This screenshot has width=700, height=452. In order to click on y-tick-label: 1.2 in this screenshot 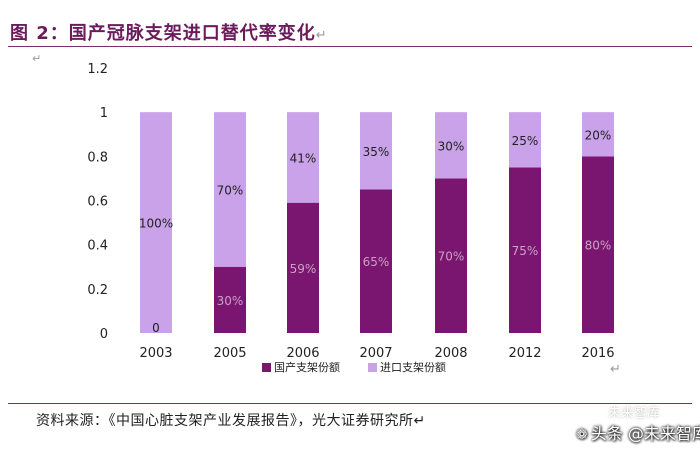, I will do `click(97, 69)`.